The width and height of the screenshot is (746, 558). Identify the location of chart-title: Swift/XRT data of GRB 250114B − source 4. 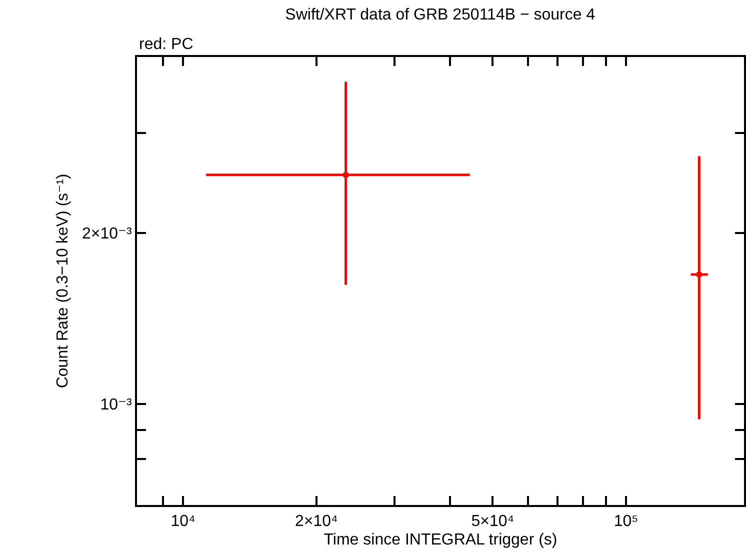
(440, 15).